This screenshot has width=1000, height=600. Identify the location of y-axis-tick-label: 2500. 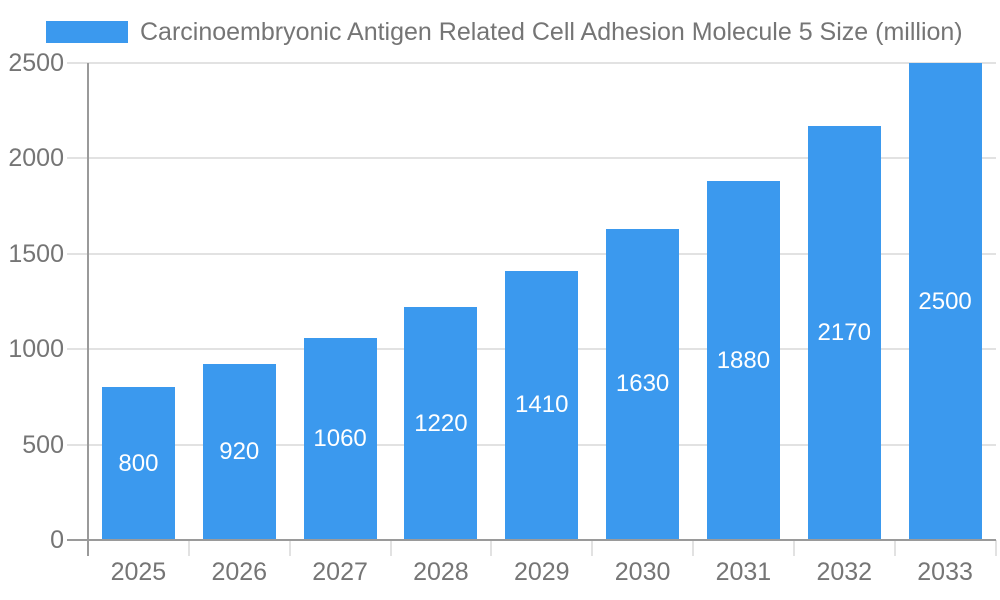
(36, 63).